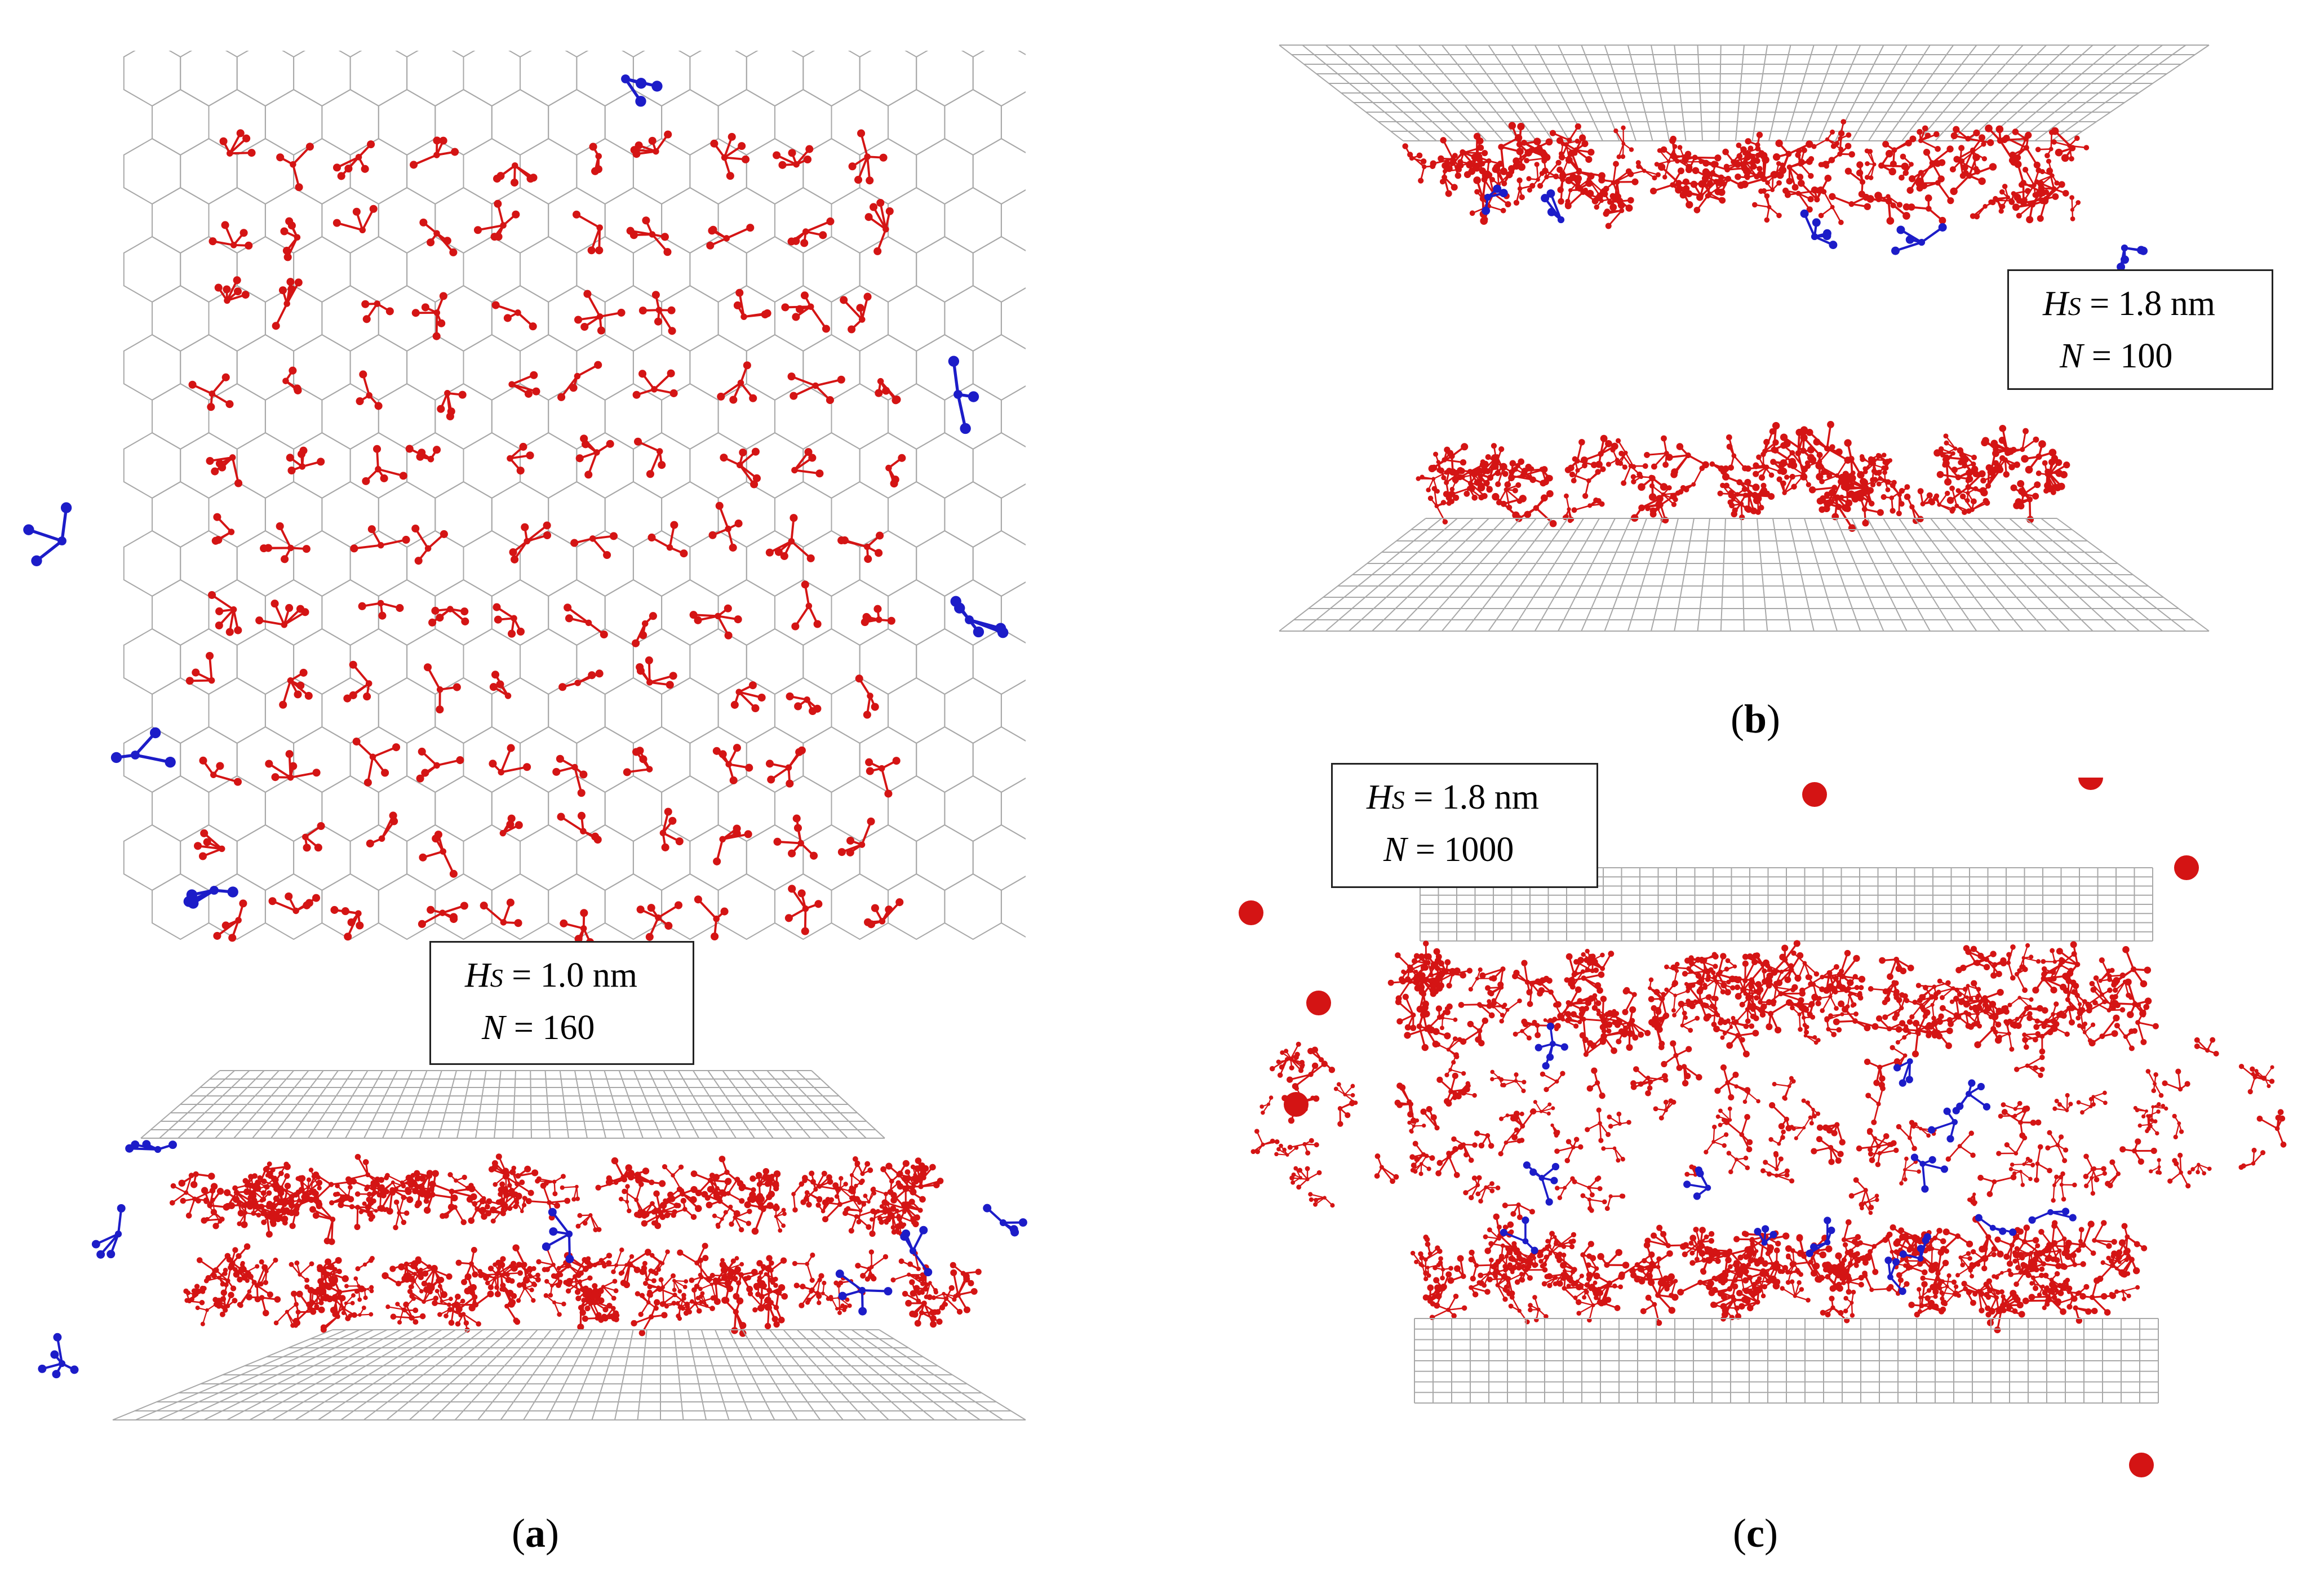 This screenshot has height=1576, width=2324. What do you see at coordinates (1744, 93) in the screenshot?
I see `graphene-sheet-top` at bounding box center [1744, 93].